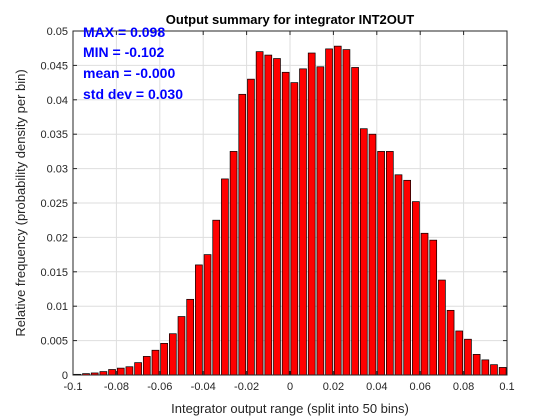 Image resolution: width=560 pixels, height=420 pixels. I want to click on x-tick-label: 0.1, so click(506, 387).